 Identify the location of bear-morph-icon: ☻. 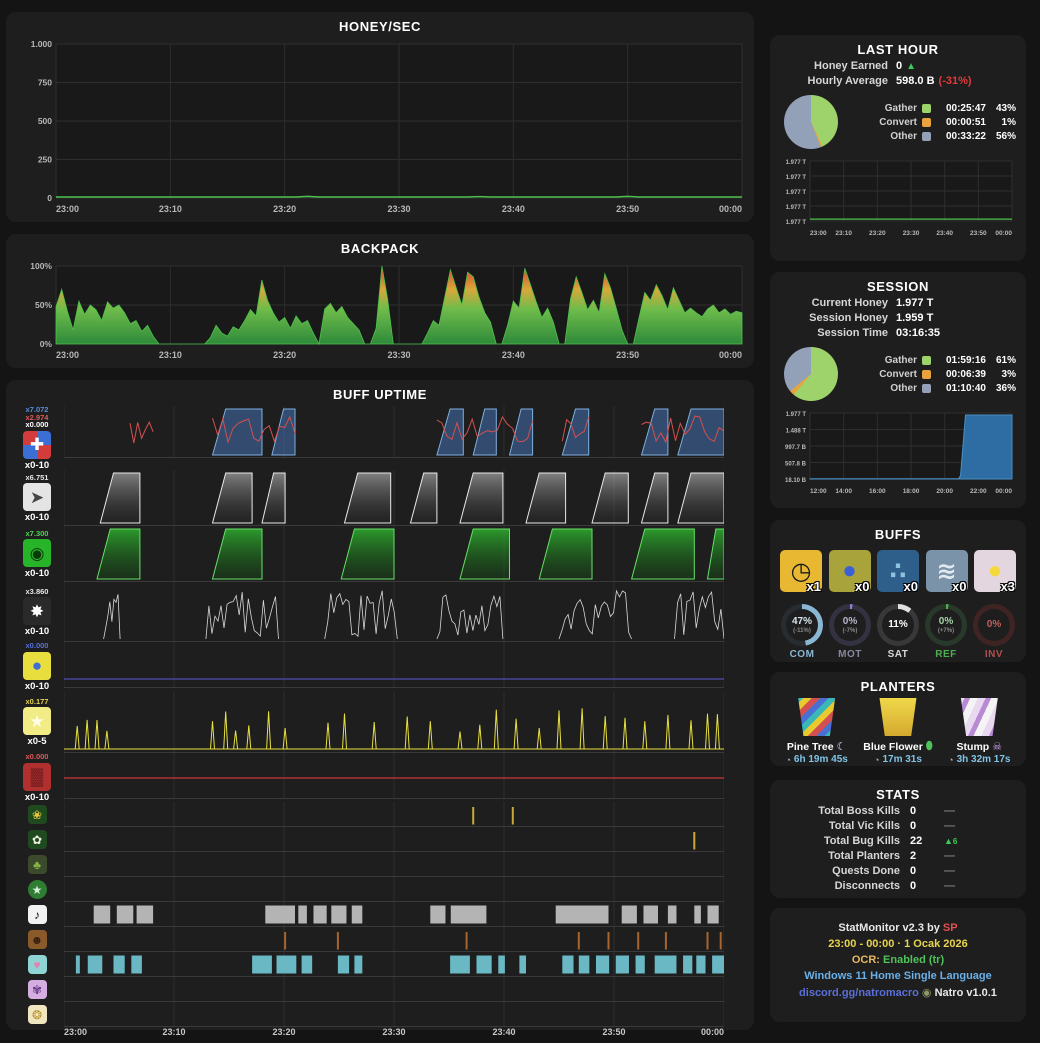
(37, 939).